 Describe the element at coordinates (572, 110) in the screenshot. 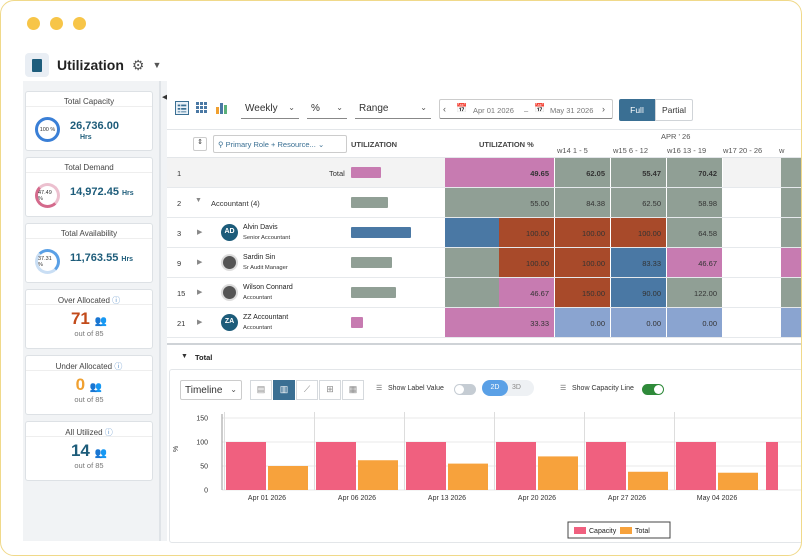

I see `date-to: May 31 2026` at that location.